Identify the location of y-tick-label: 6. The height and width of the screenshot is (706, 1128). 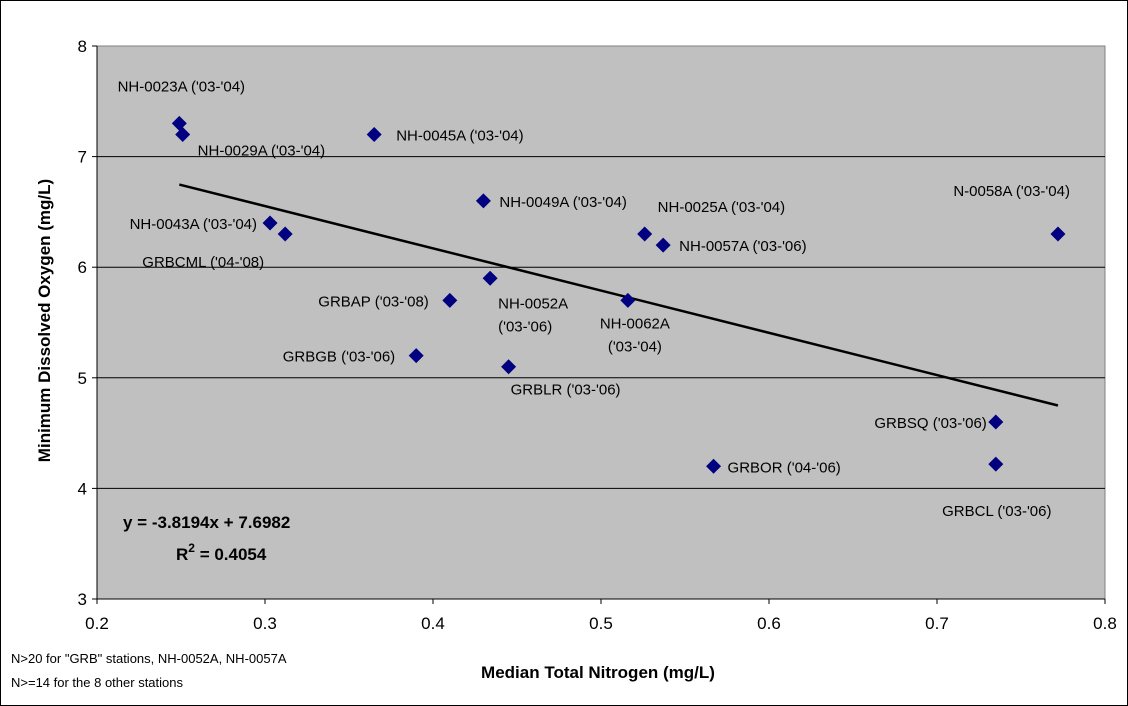
(82, 267).